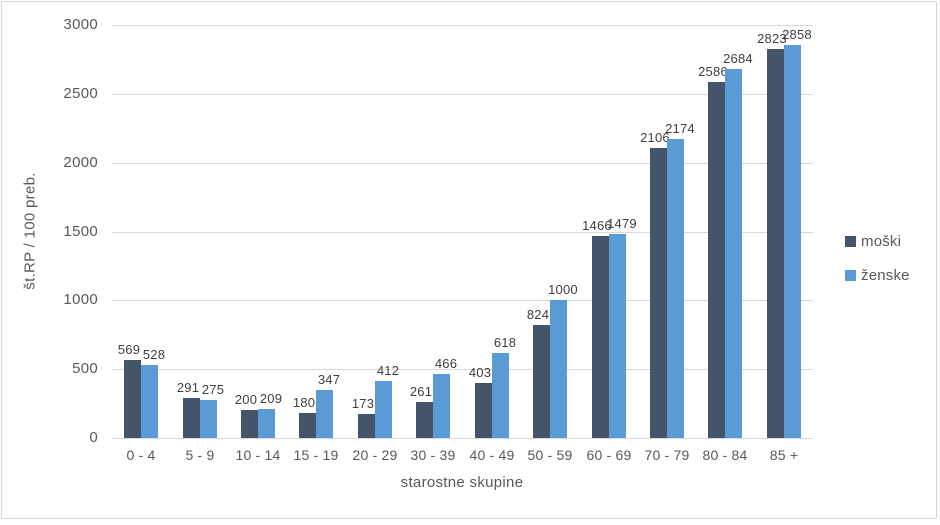 The height and width of the screenshot is (525, 940). Describe the element at coordinates (797, 34) in the screenshot. I see `bar-value-label: 2858` at that location.